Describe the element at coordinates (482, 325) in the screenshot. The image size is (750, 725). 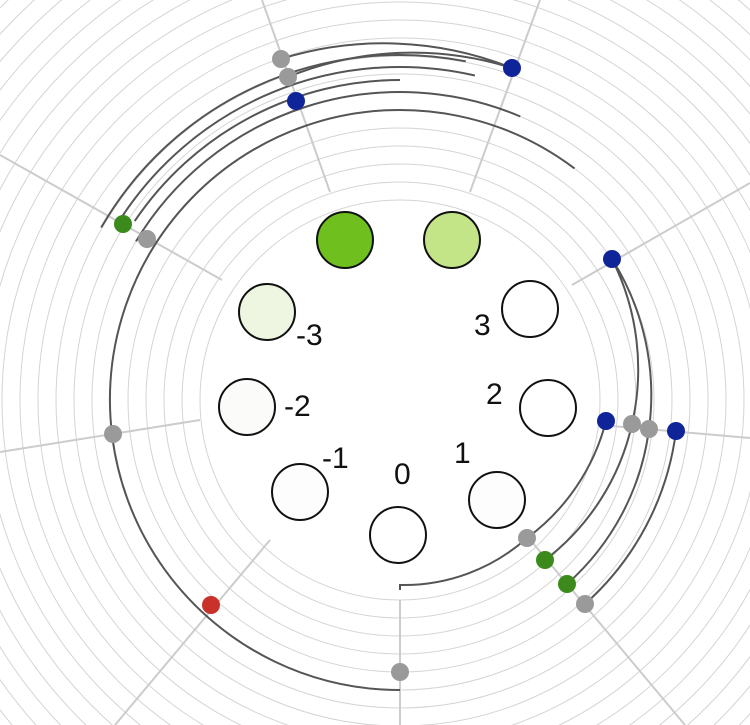
I see `position-label-3: 3` at that location.